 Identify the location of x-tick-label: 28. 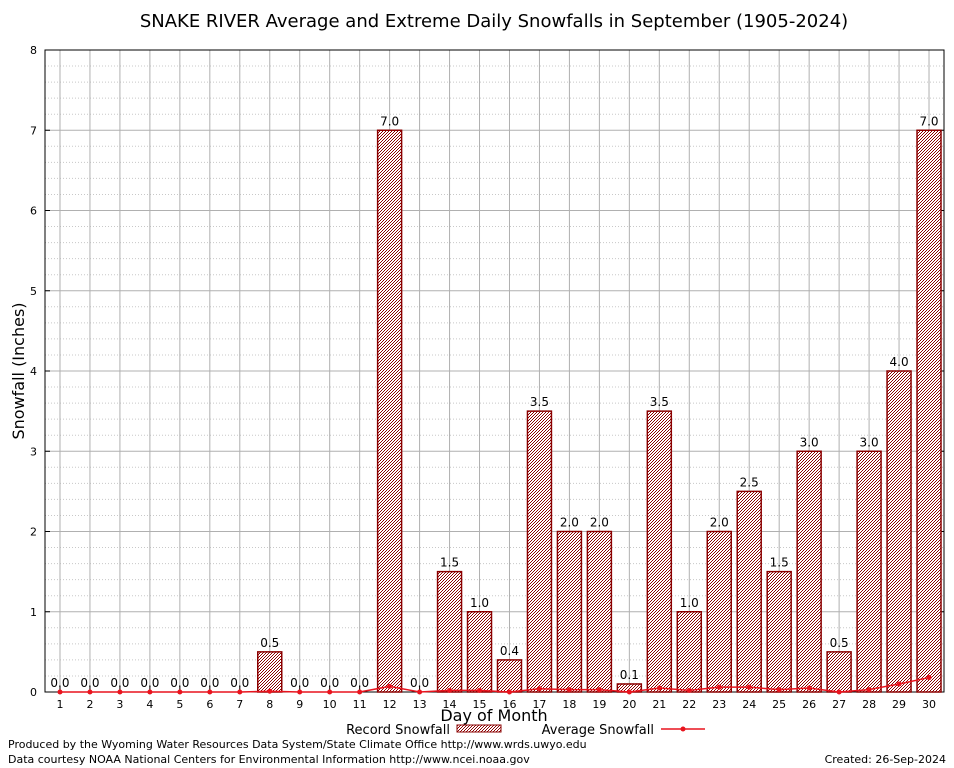
(869, 704).